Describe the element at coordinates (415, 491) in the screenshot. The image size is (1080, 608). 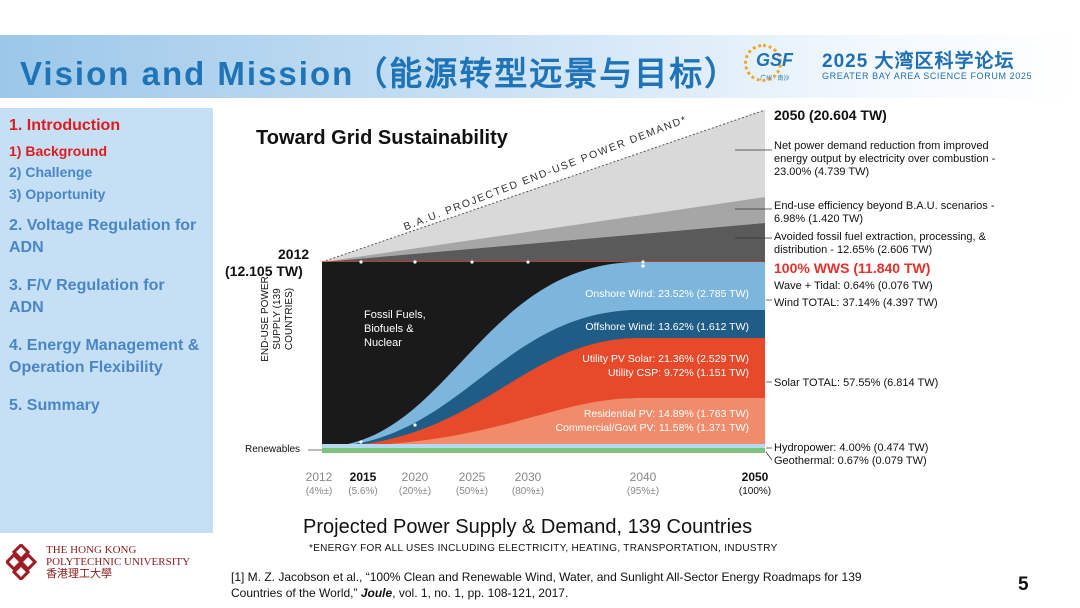
I see `x-tick-pct: (20%±)` at that location.